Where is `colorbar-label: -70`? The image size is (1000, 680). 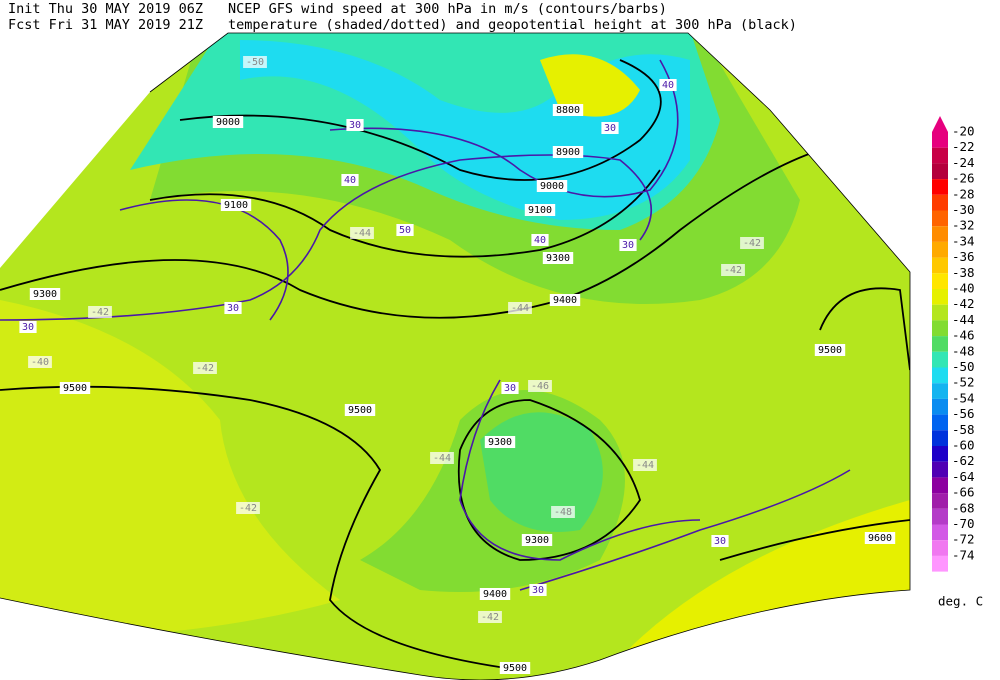 colorbar-label: -70 is located at coordinates (963, 523).